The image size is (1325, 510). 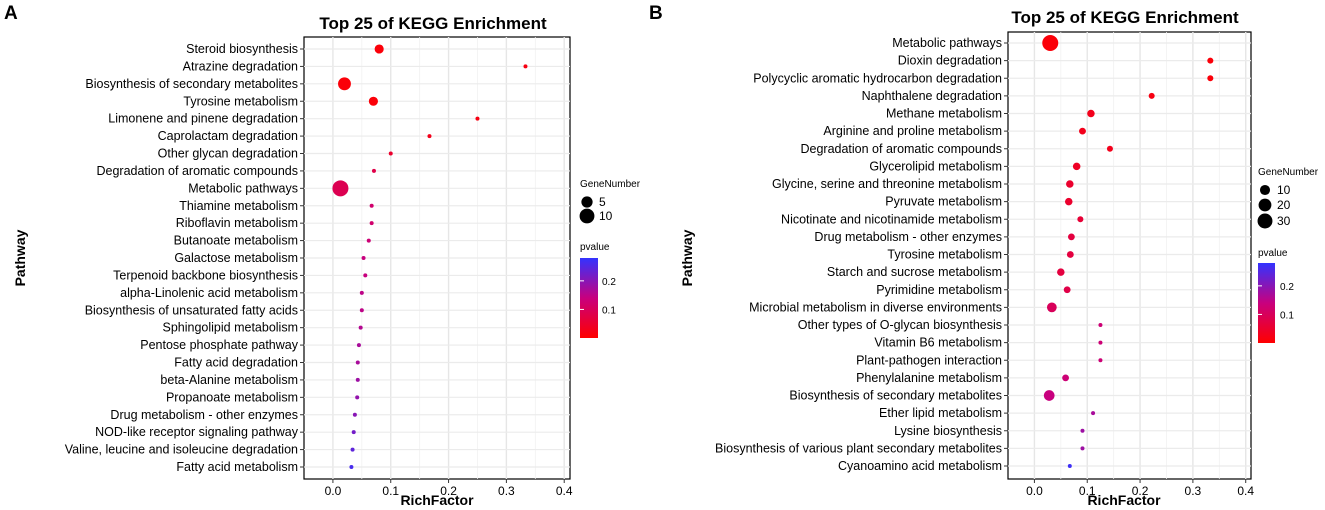 What do you see at coordinates (228, 154) in the screenshot?
I see `category-label: Other glycan degradation` at bounding box center [228, 154].